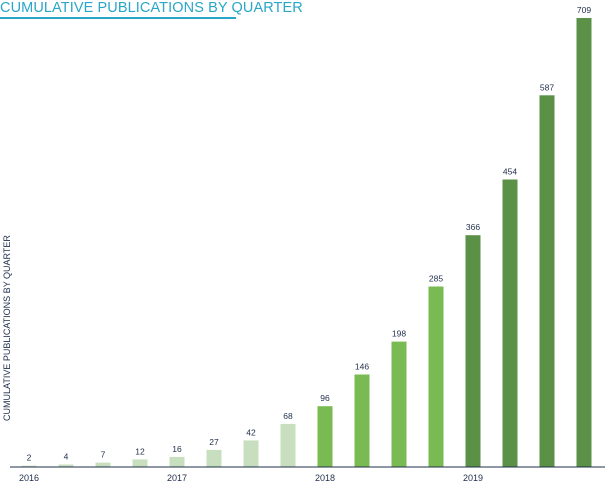 The image size is (605, 483). What do you see at coordinates (325, 478) in the screenshot?
I see `x-tick-label-2018: 2018` at bounding box center [325, 478].